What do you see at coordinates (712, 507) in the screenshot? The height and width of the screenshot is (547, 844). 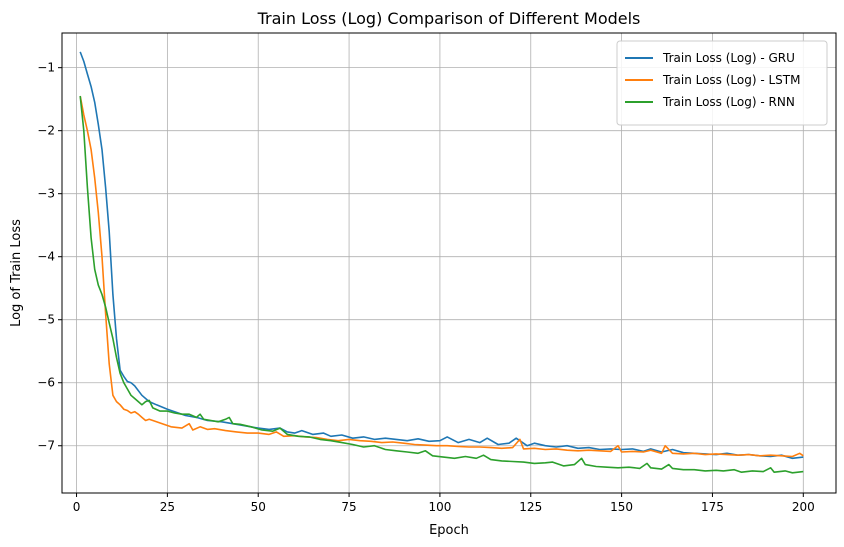 I see `x-tick-label: 175` at bounding box center [712, 507].